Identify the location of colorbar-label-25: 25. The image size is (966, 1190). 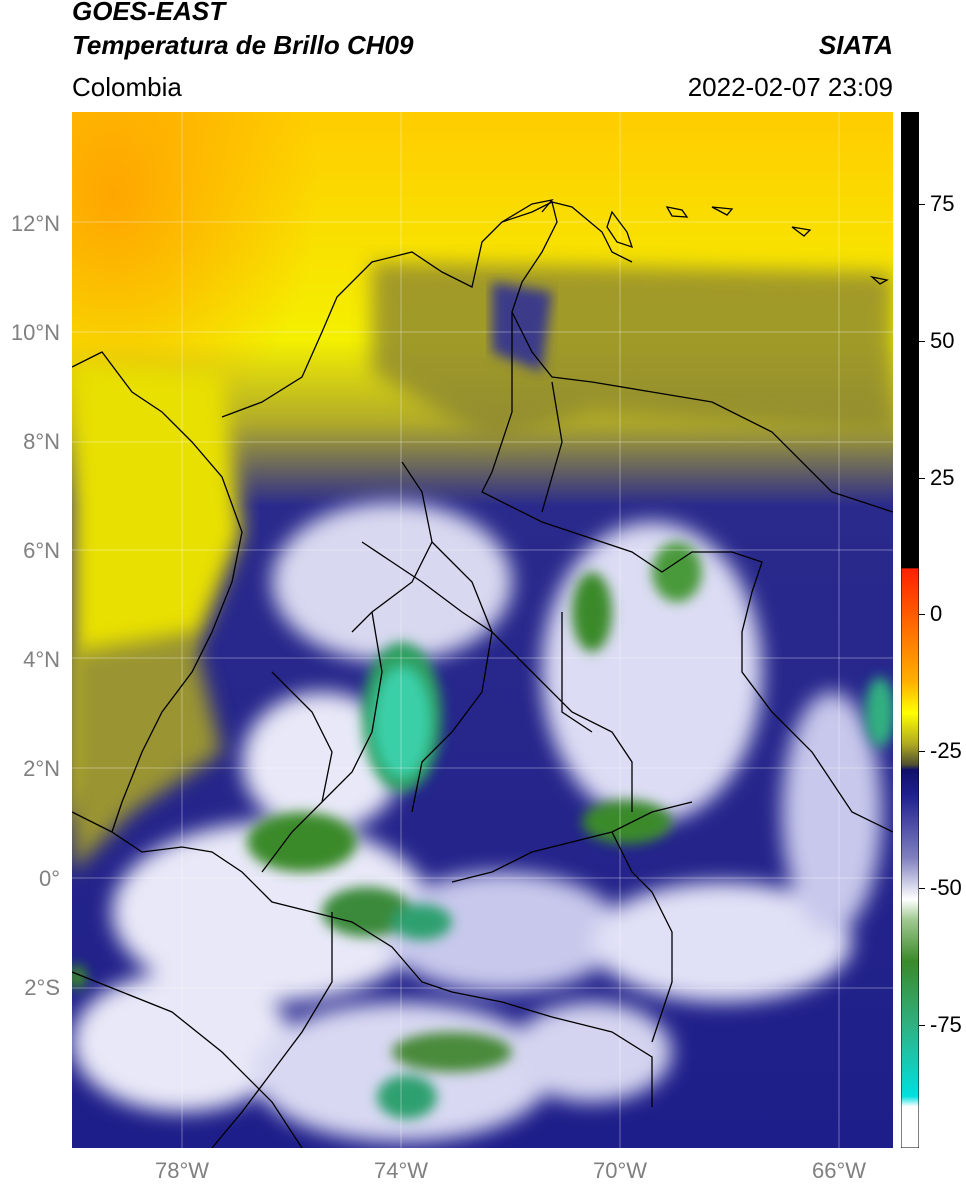
(942, 477).